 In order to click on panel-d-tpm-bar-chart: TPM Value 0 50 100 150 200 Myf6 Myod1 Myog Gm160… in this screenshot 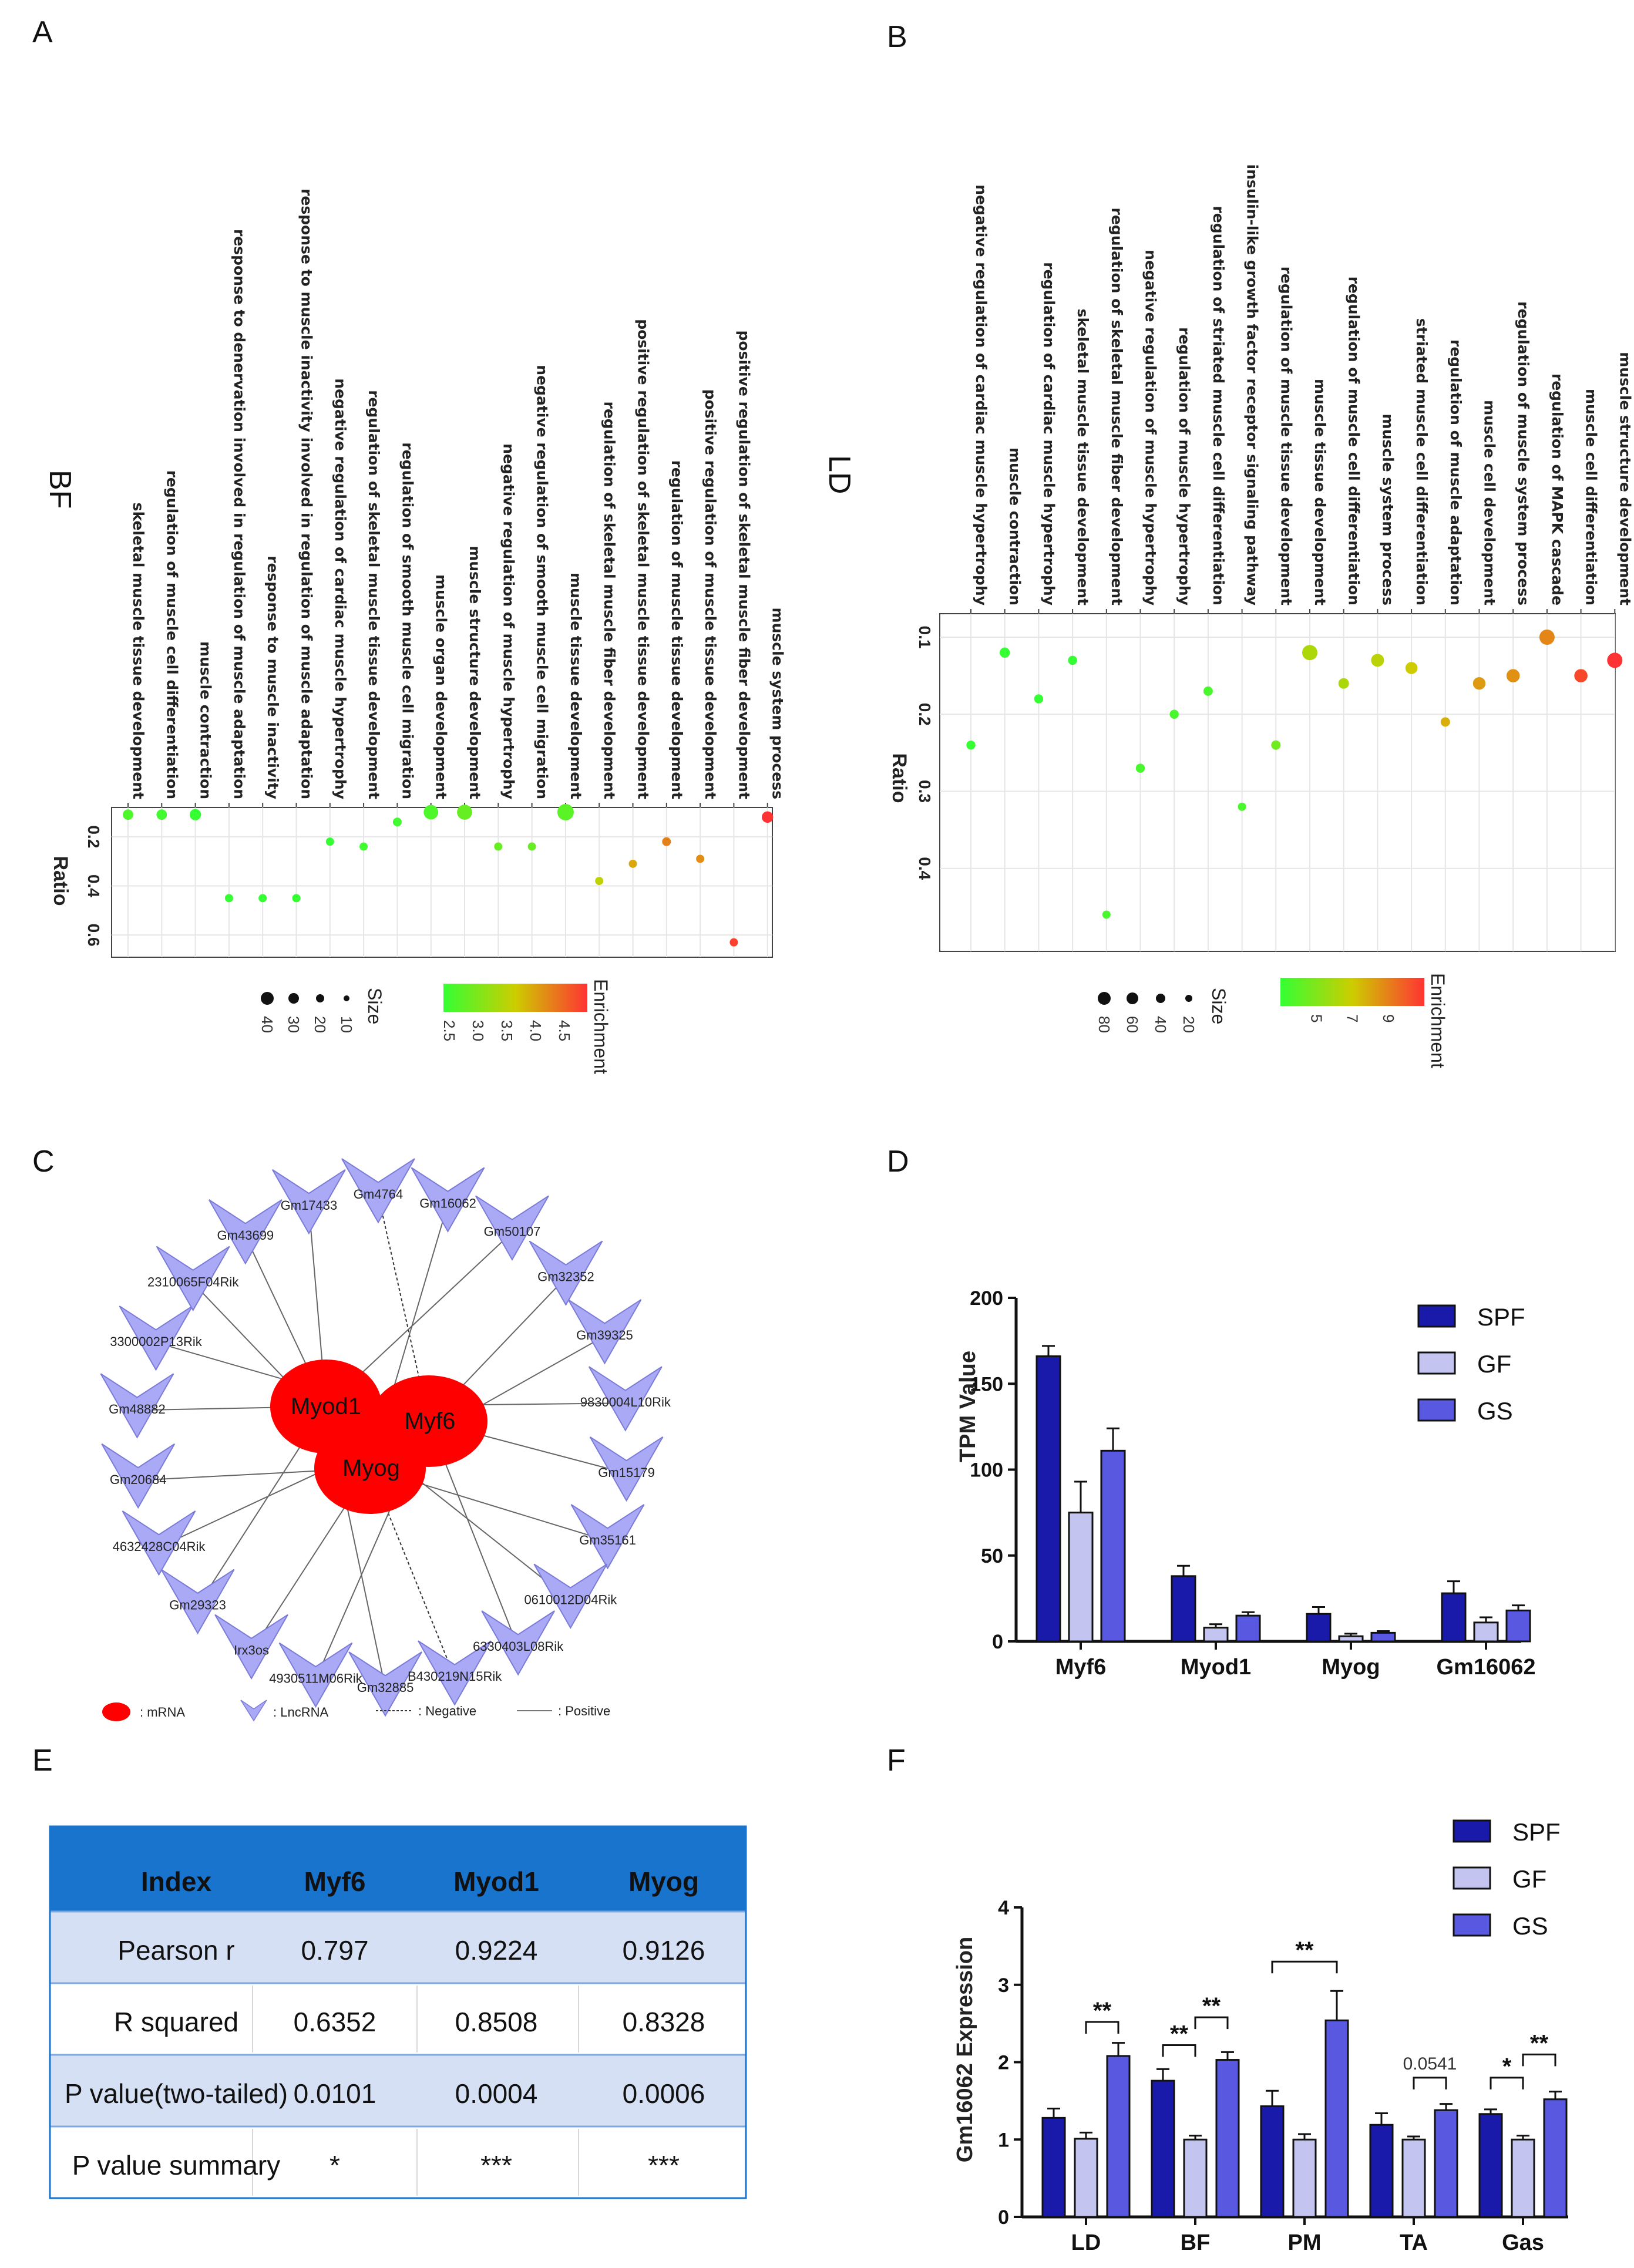, I will do `click(1246, 1483)`.